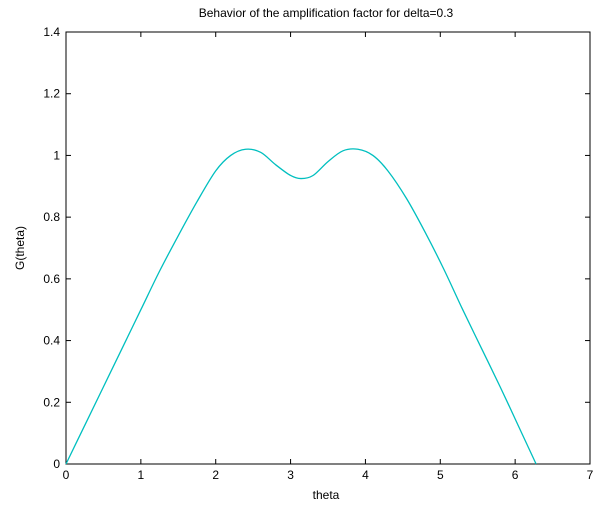 Image resolution: width=593 pixels, height=509 pixels. Describe the element at coordinates (51, 94) in the screenshot. I see `y-tick-label-6: 1.2` at that location.